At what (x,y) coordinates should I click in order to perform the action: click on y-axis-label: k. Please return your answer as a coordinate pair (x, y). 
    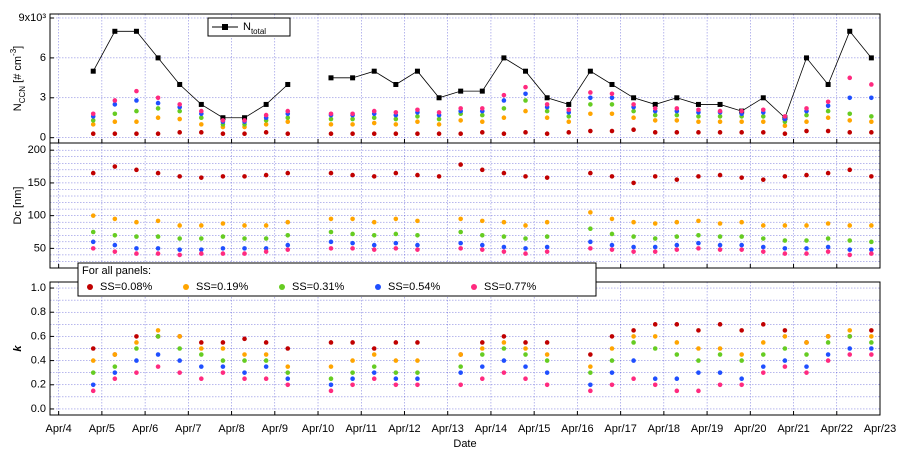
    Looking at the image, I should click on (18, 348).